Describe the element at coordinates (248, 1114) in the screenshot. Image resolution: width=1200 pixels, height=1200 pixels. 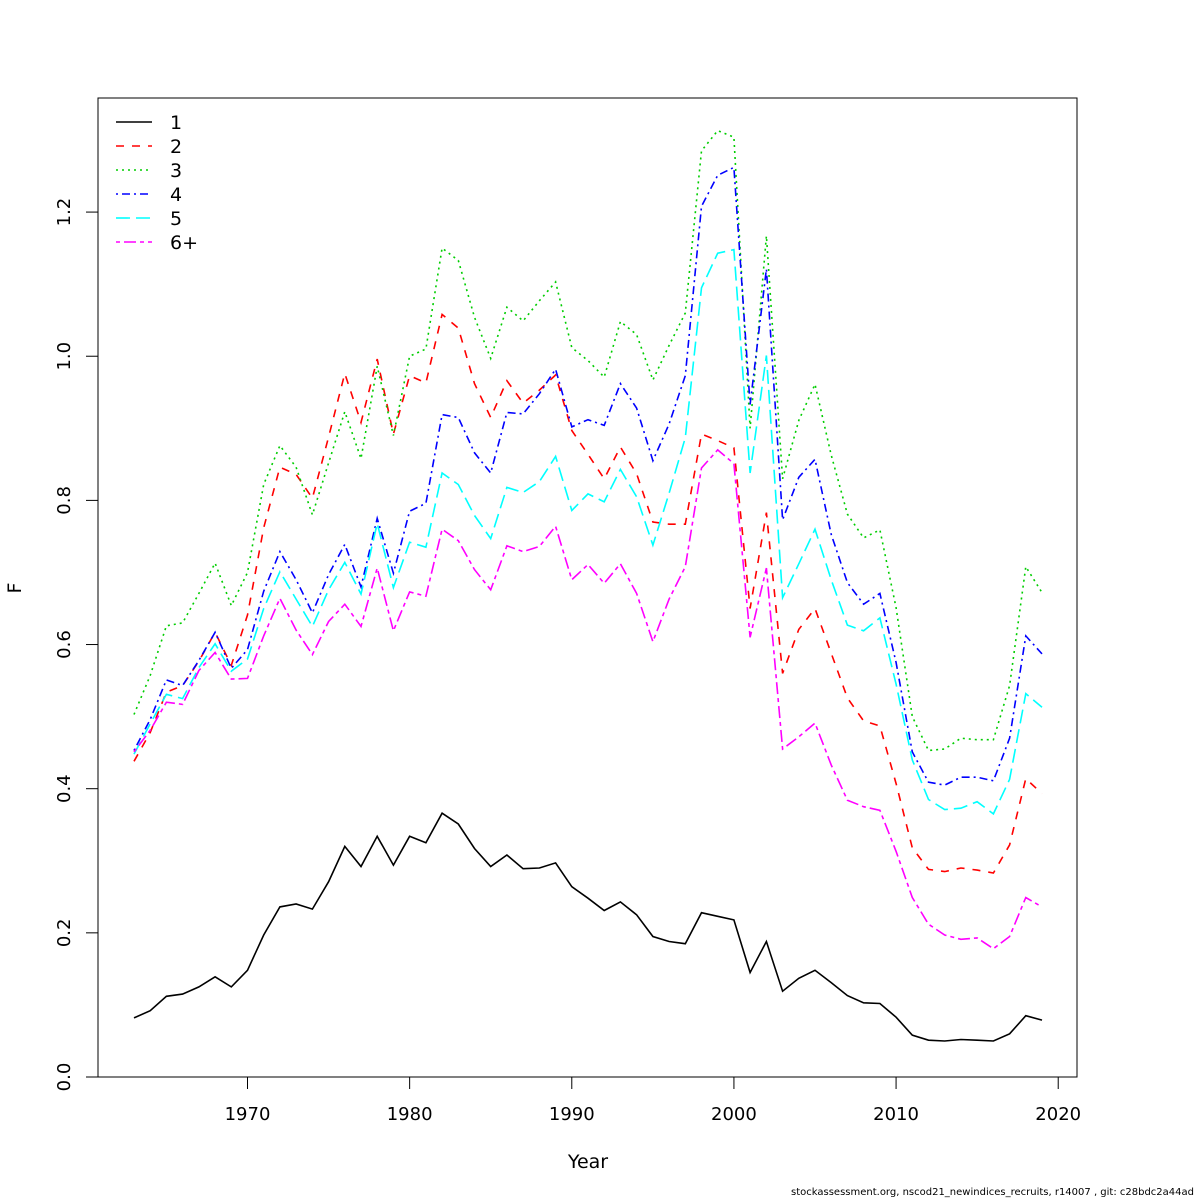
I see `x-tick-label: 1970` at that location.